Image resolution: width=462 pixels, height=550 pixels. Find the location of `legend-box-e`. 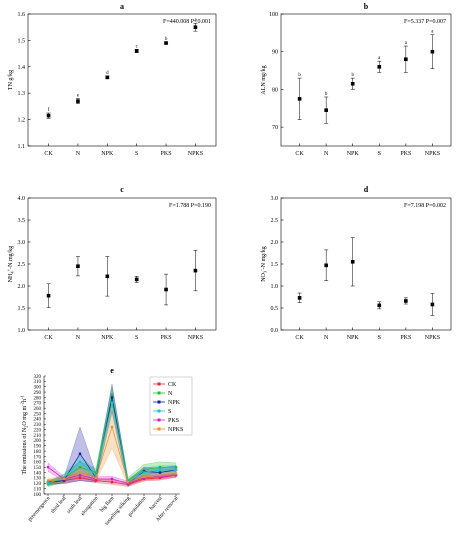

legend-box-e is located at coordinates (171, 406).